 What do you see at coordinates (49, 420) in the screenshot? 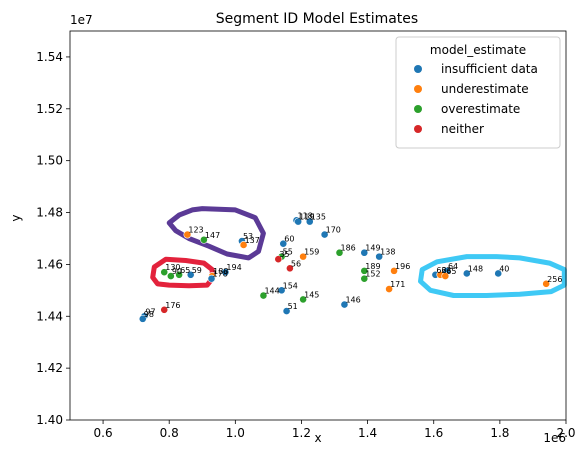
I see `y-tick-label: 1.40` at bounding box center [49, 420].